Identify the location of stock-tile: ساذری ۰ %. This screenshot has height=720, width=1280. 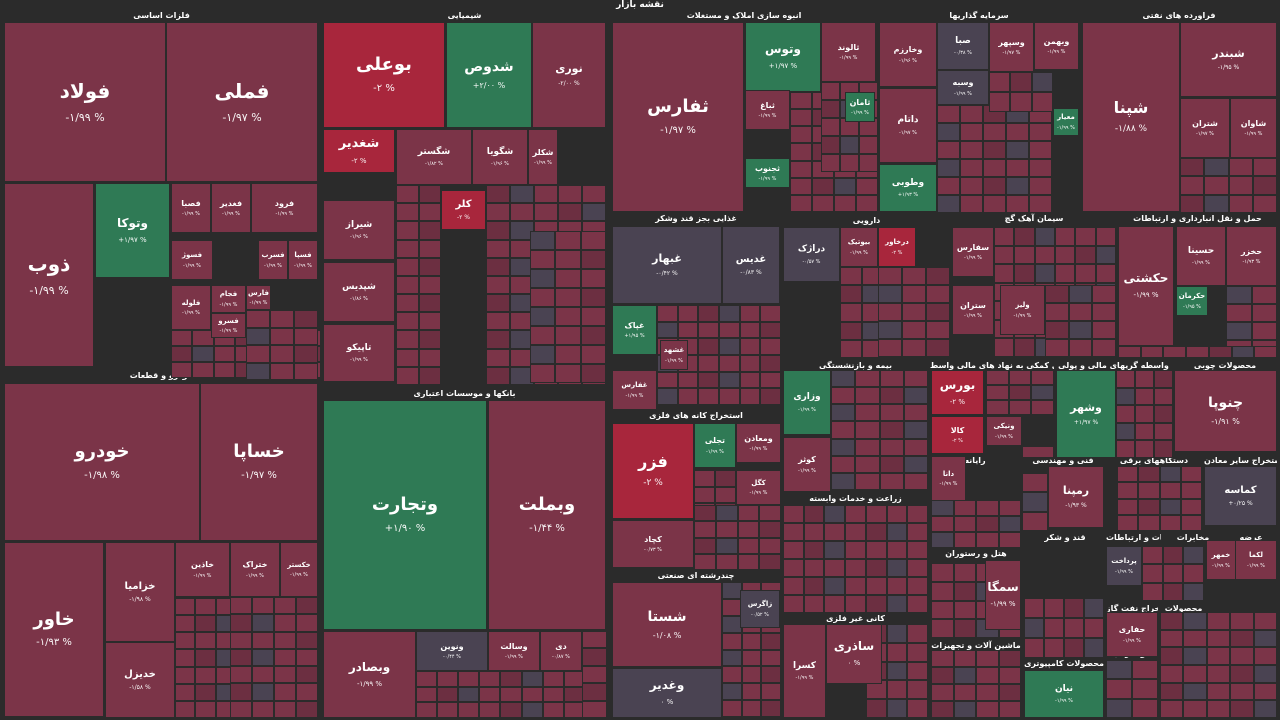
(854, 654).